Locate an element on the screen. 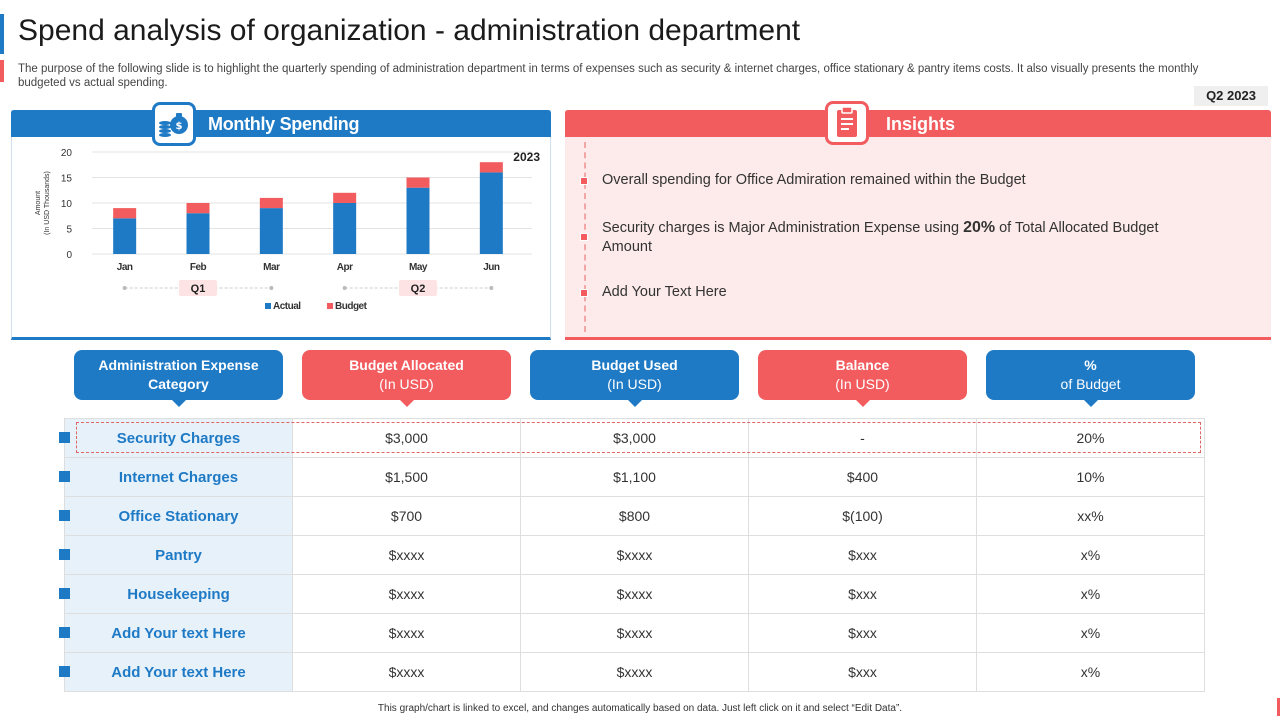  chart-y-tick-label: 5 is located at coordinates (69, 230).